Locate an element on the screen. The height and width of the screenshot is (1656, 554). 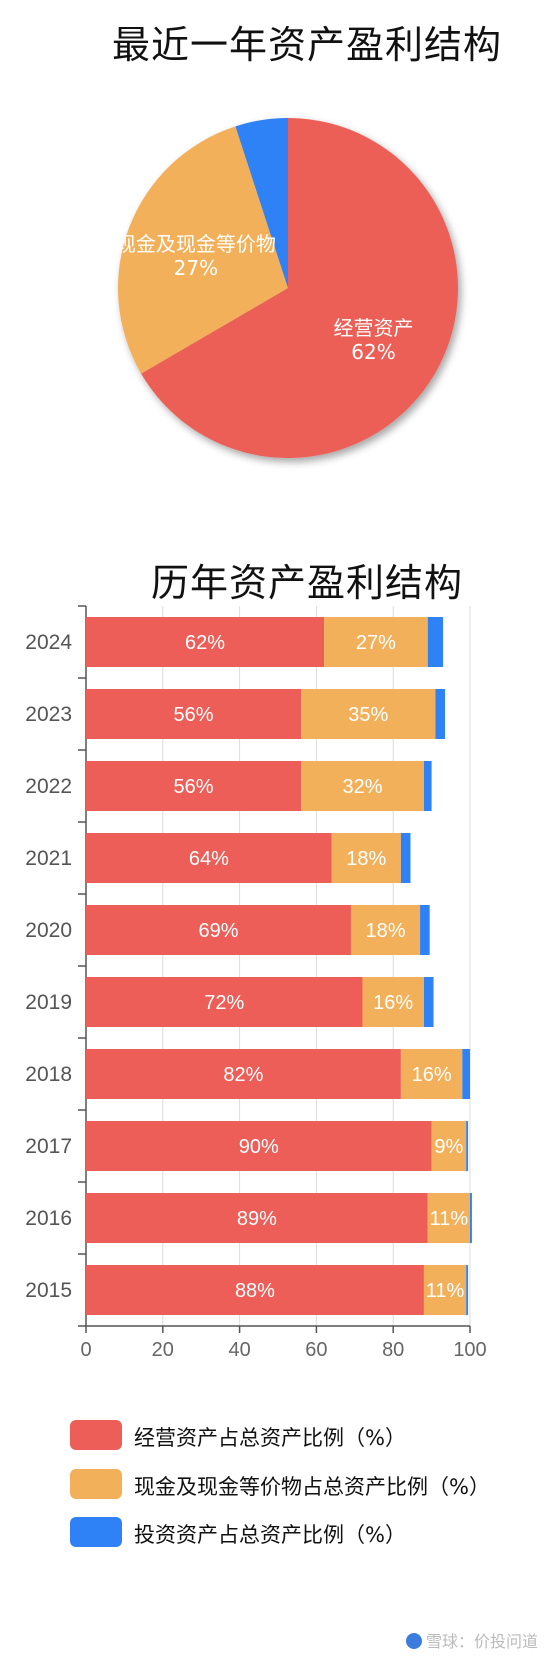
bar-label-2020-series-1: 18% is located at coordinates (386, 931).